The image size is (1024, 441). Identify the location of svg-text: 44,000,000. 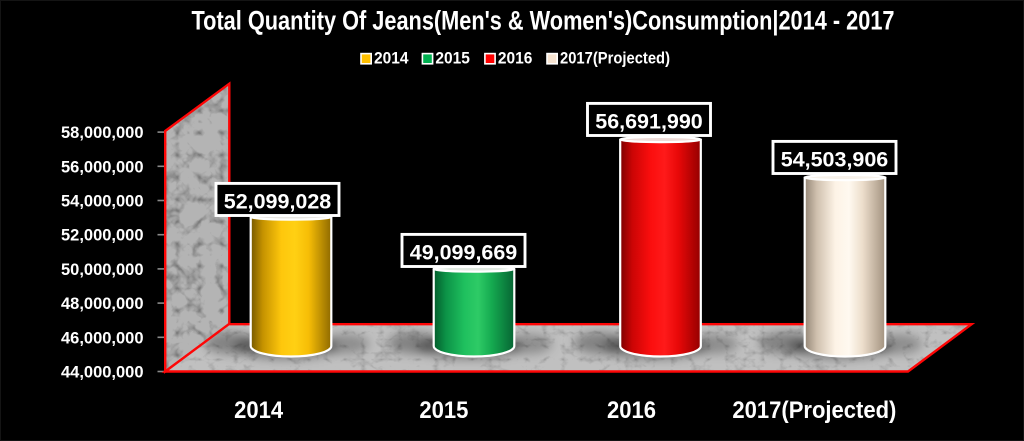
(102, 373).